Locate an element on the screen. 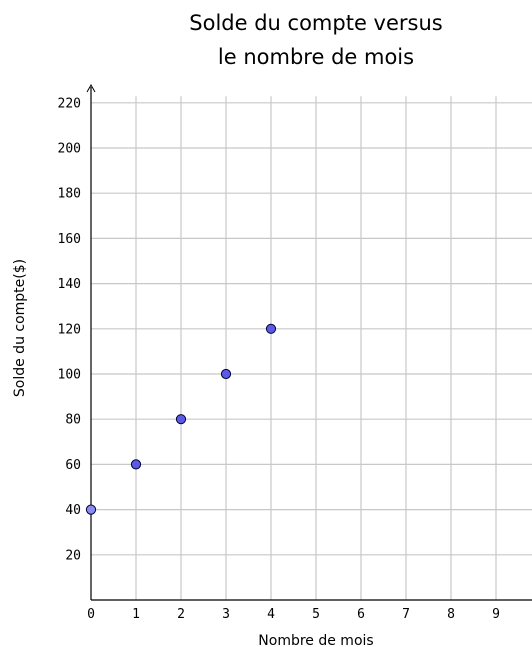 The height and width of the screenshot is (647, 532). chart-title-line-1: Solde du compte versus is located at coordinates (315, 23).